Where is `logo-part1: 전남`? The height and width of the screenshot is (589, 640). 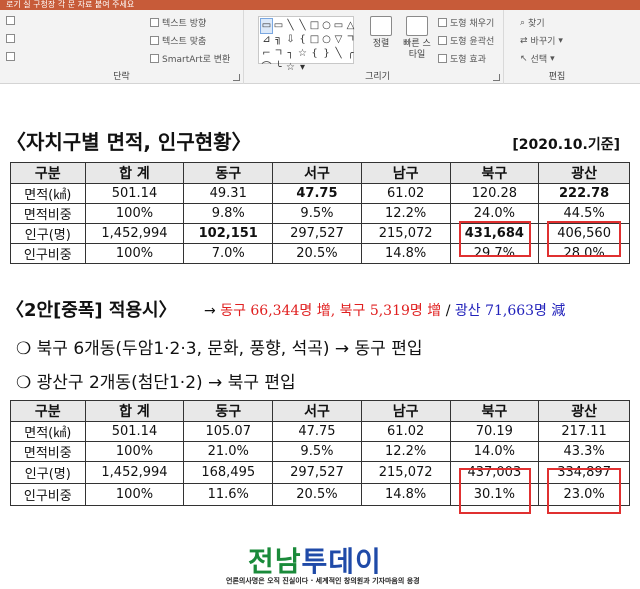
logo-part1: 전남 is located at coordinates (275, 561).